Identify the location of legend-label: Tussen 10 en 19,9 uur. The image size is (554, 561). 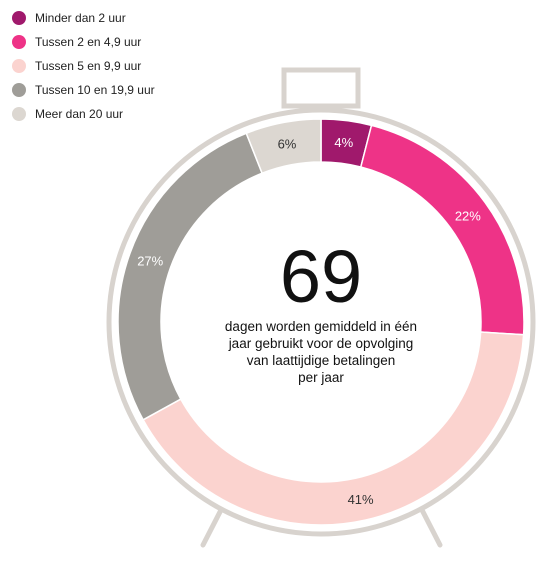
(95, 90).